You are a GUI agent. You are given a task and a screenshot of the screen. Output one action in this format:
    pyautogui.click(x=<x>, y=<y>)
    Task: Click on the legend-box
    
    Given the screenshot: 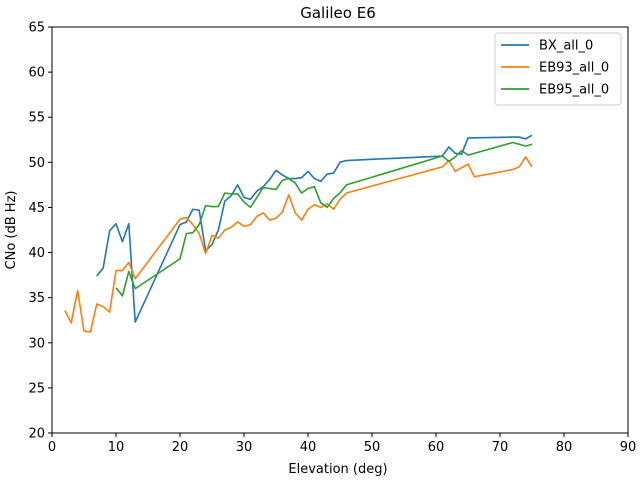 What is the action you would take?
    pyautogui.click(x=558, y=69)
    